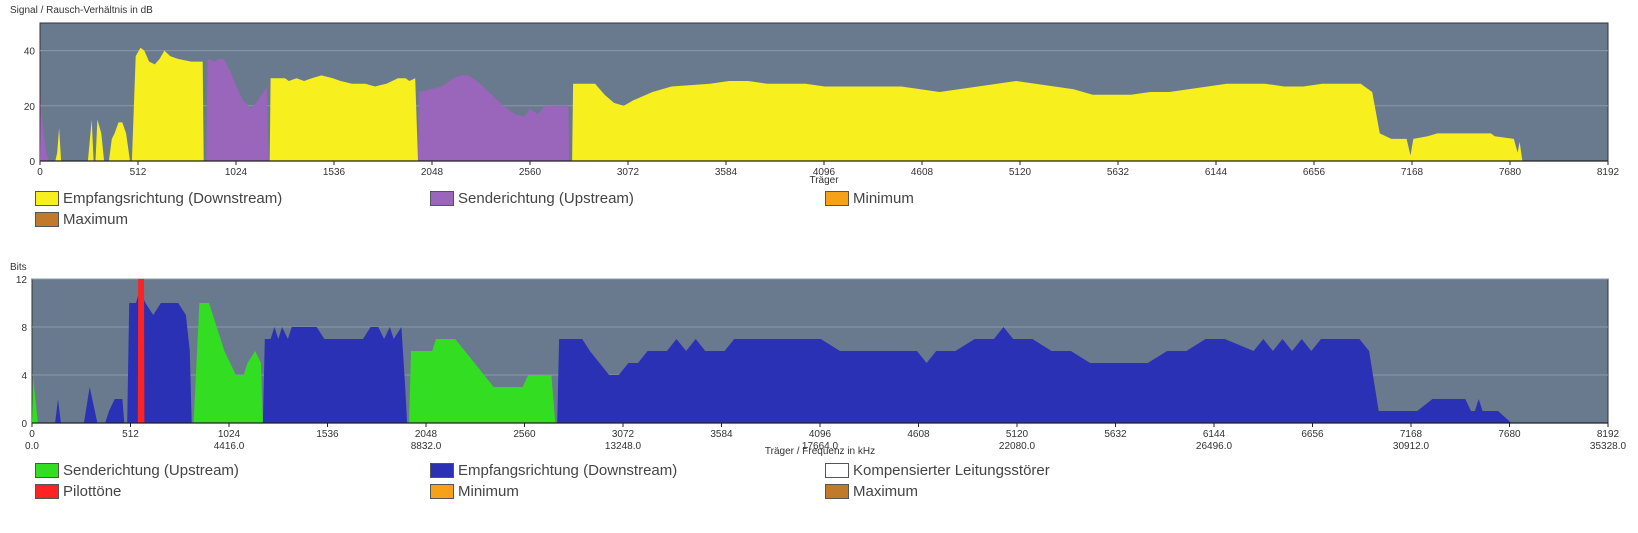 The height and width of the screenshot is (533, 1638). I want to click on legend-label: Pilottöne, so click(92, 491).